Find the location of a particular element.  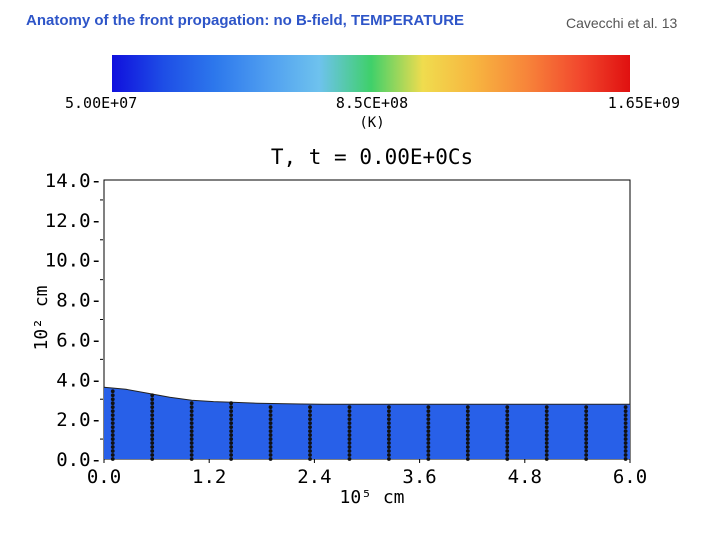

y-tick-label: 12.0- is located at coordinates (73, 221).